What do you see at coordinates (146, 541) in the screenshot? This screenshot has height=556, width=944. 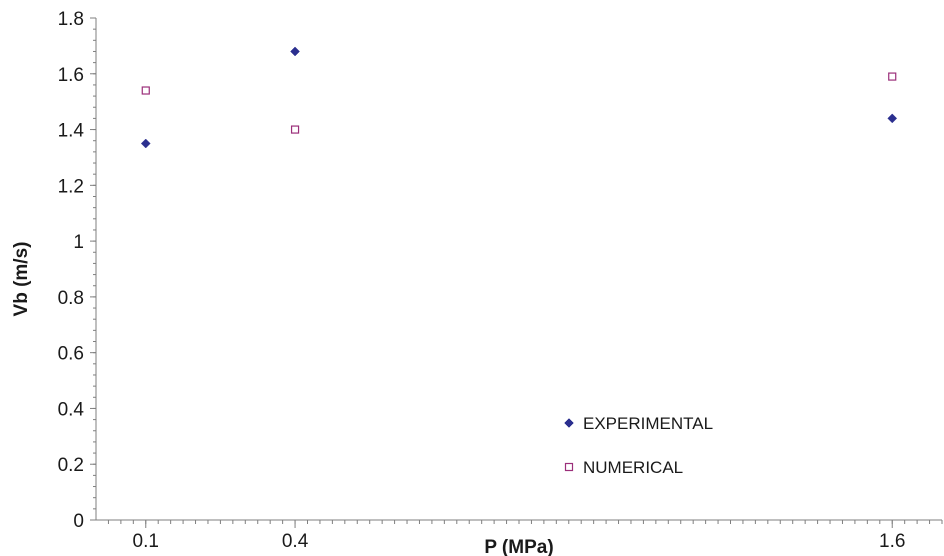 I see `x-tick-label: 0.1` at bounding box center [146, 541].